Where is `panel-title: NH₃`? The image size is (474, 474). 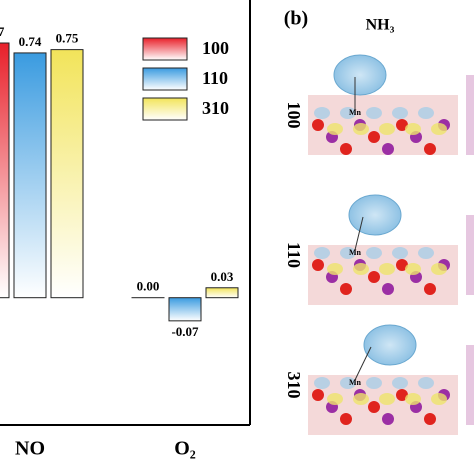 panel-title: NH₃ is located at coordinates (380, 25).